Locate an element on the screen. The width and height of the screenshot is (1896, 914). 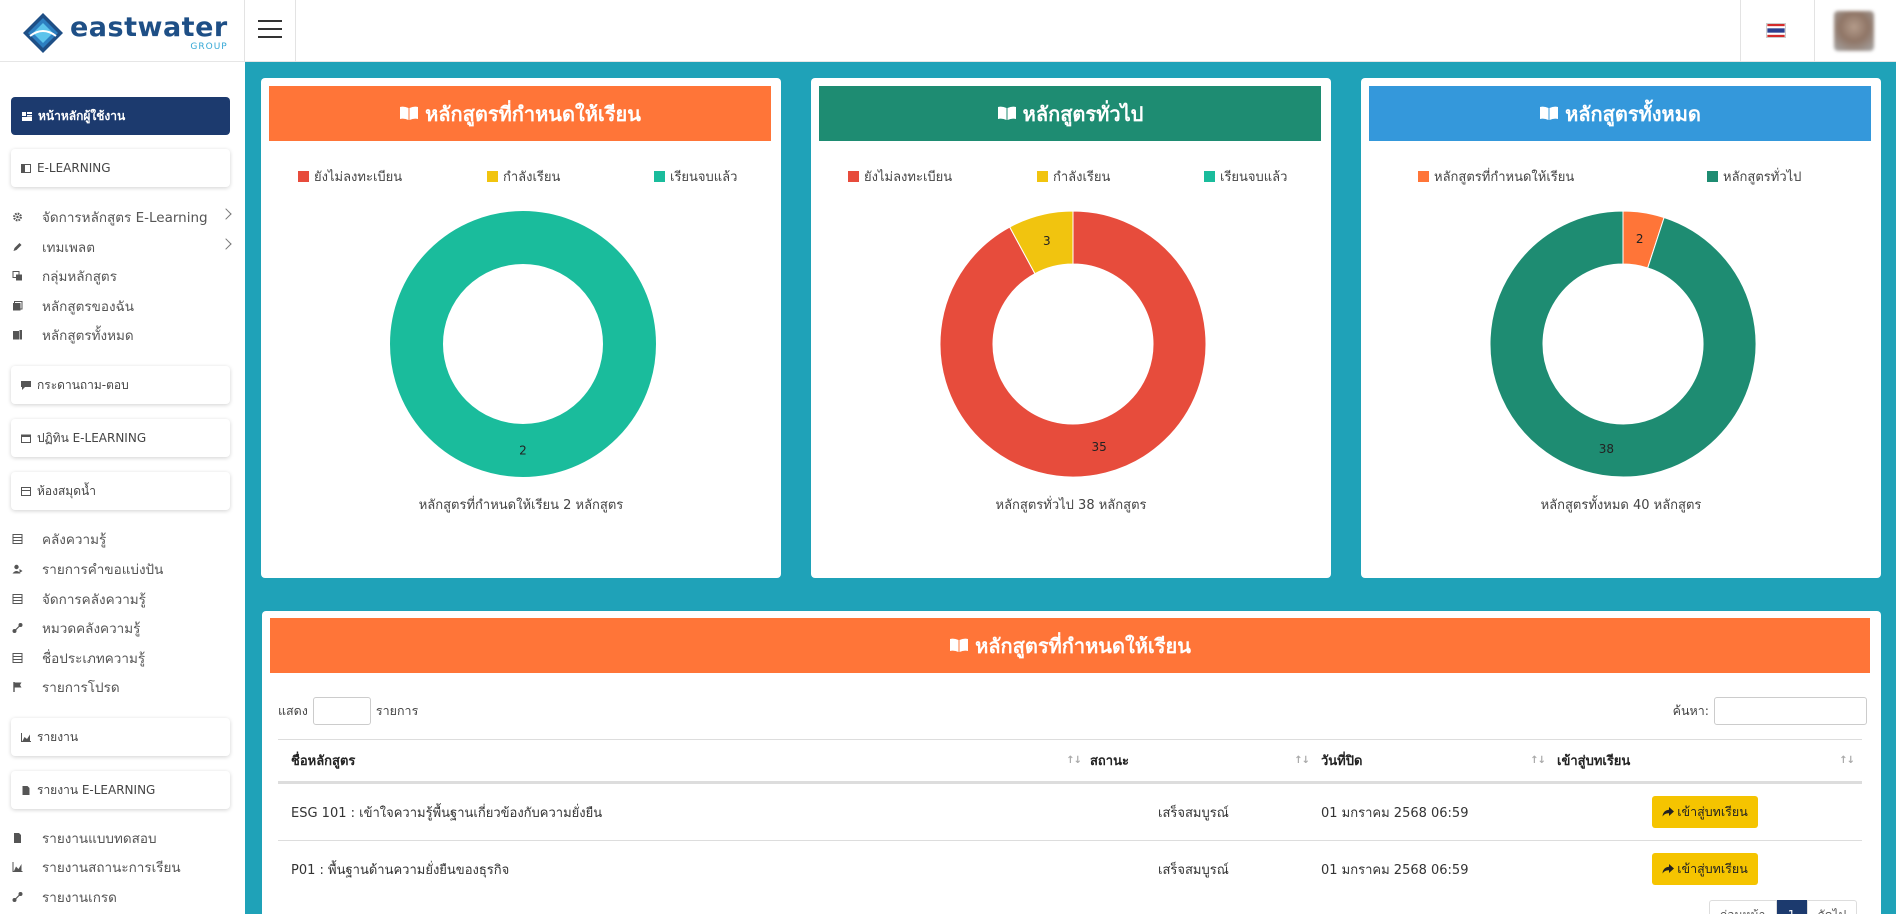
column-header-close-date: วันที่ปิด ↑↓ is located at coordinates (1435, 760).